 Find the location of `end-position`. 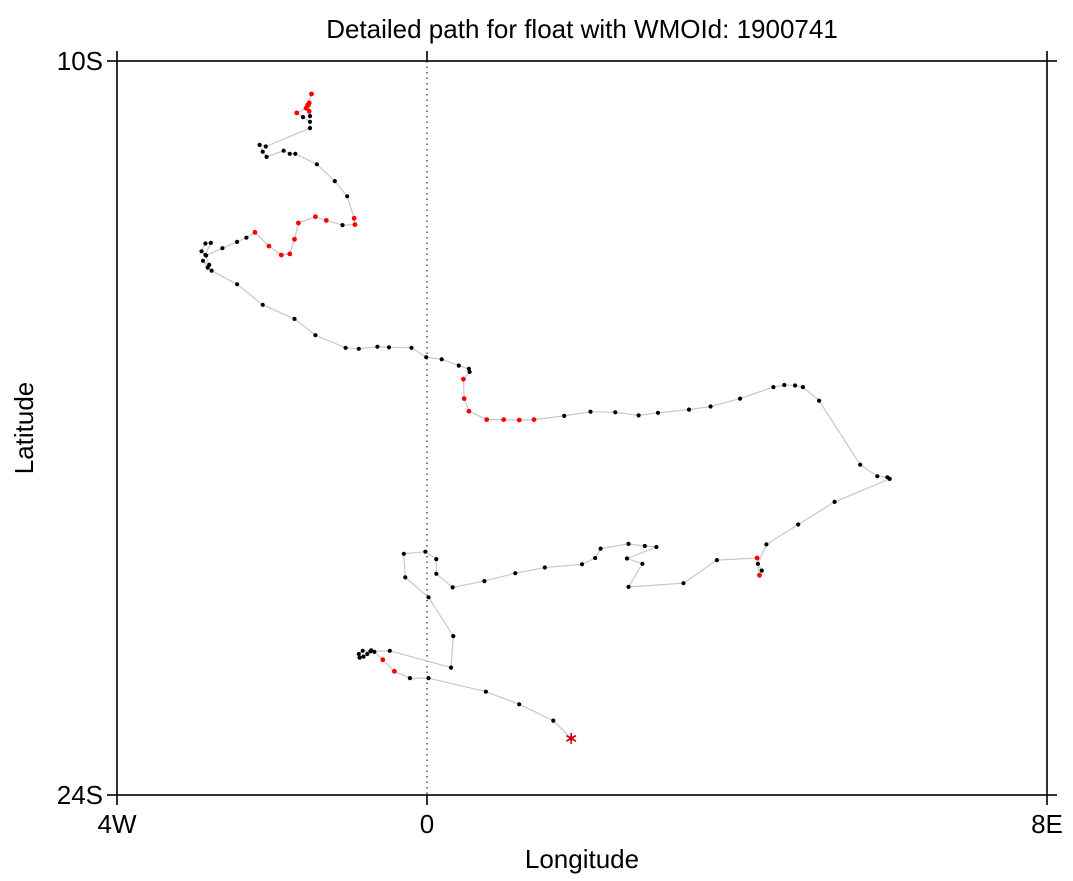

end-position is located at coordinates (571, 738).